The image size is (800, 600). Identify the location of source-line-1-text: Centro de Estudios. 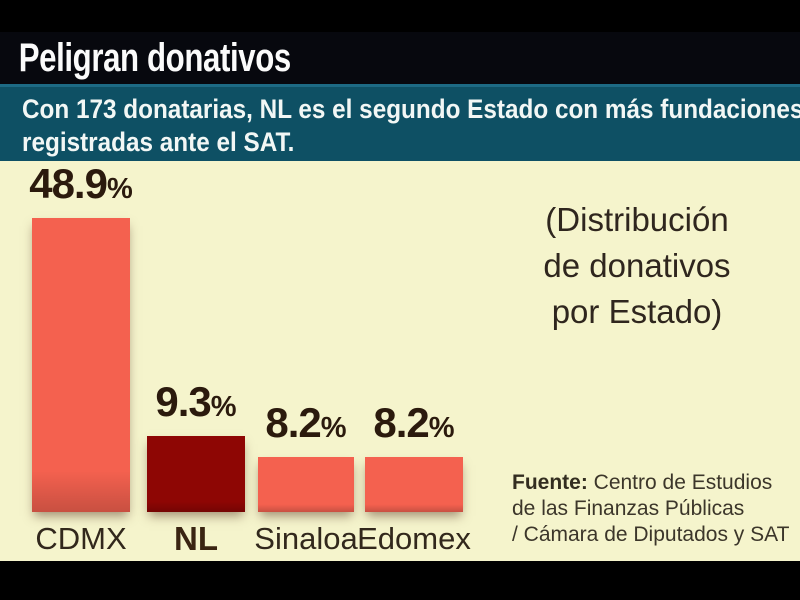
(680, 482).